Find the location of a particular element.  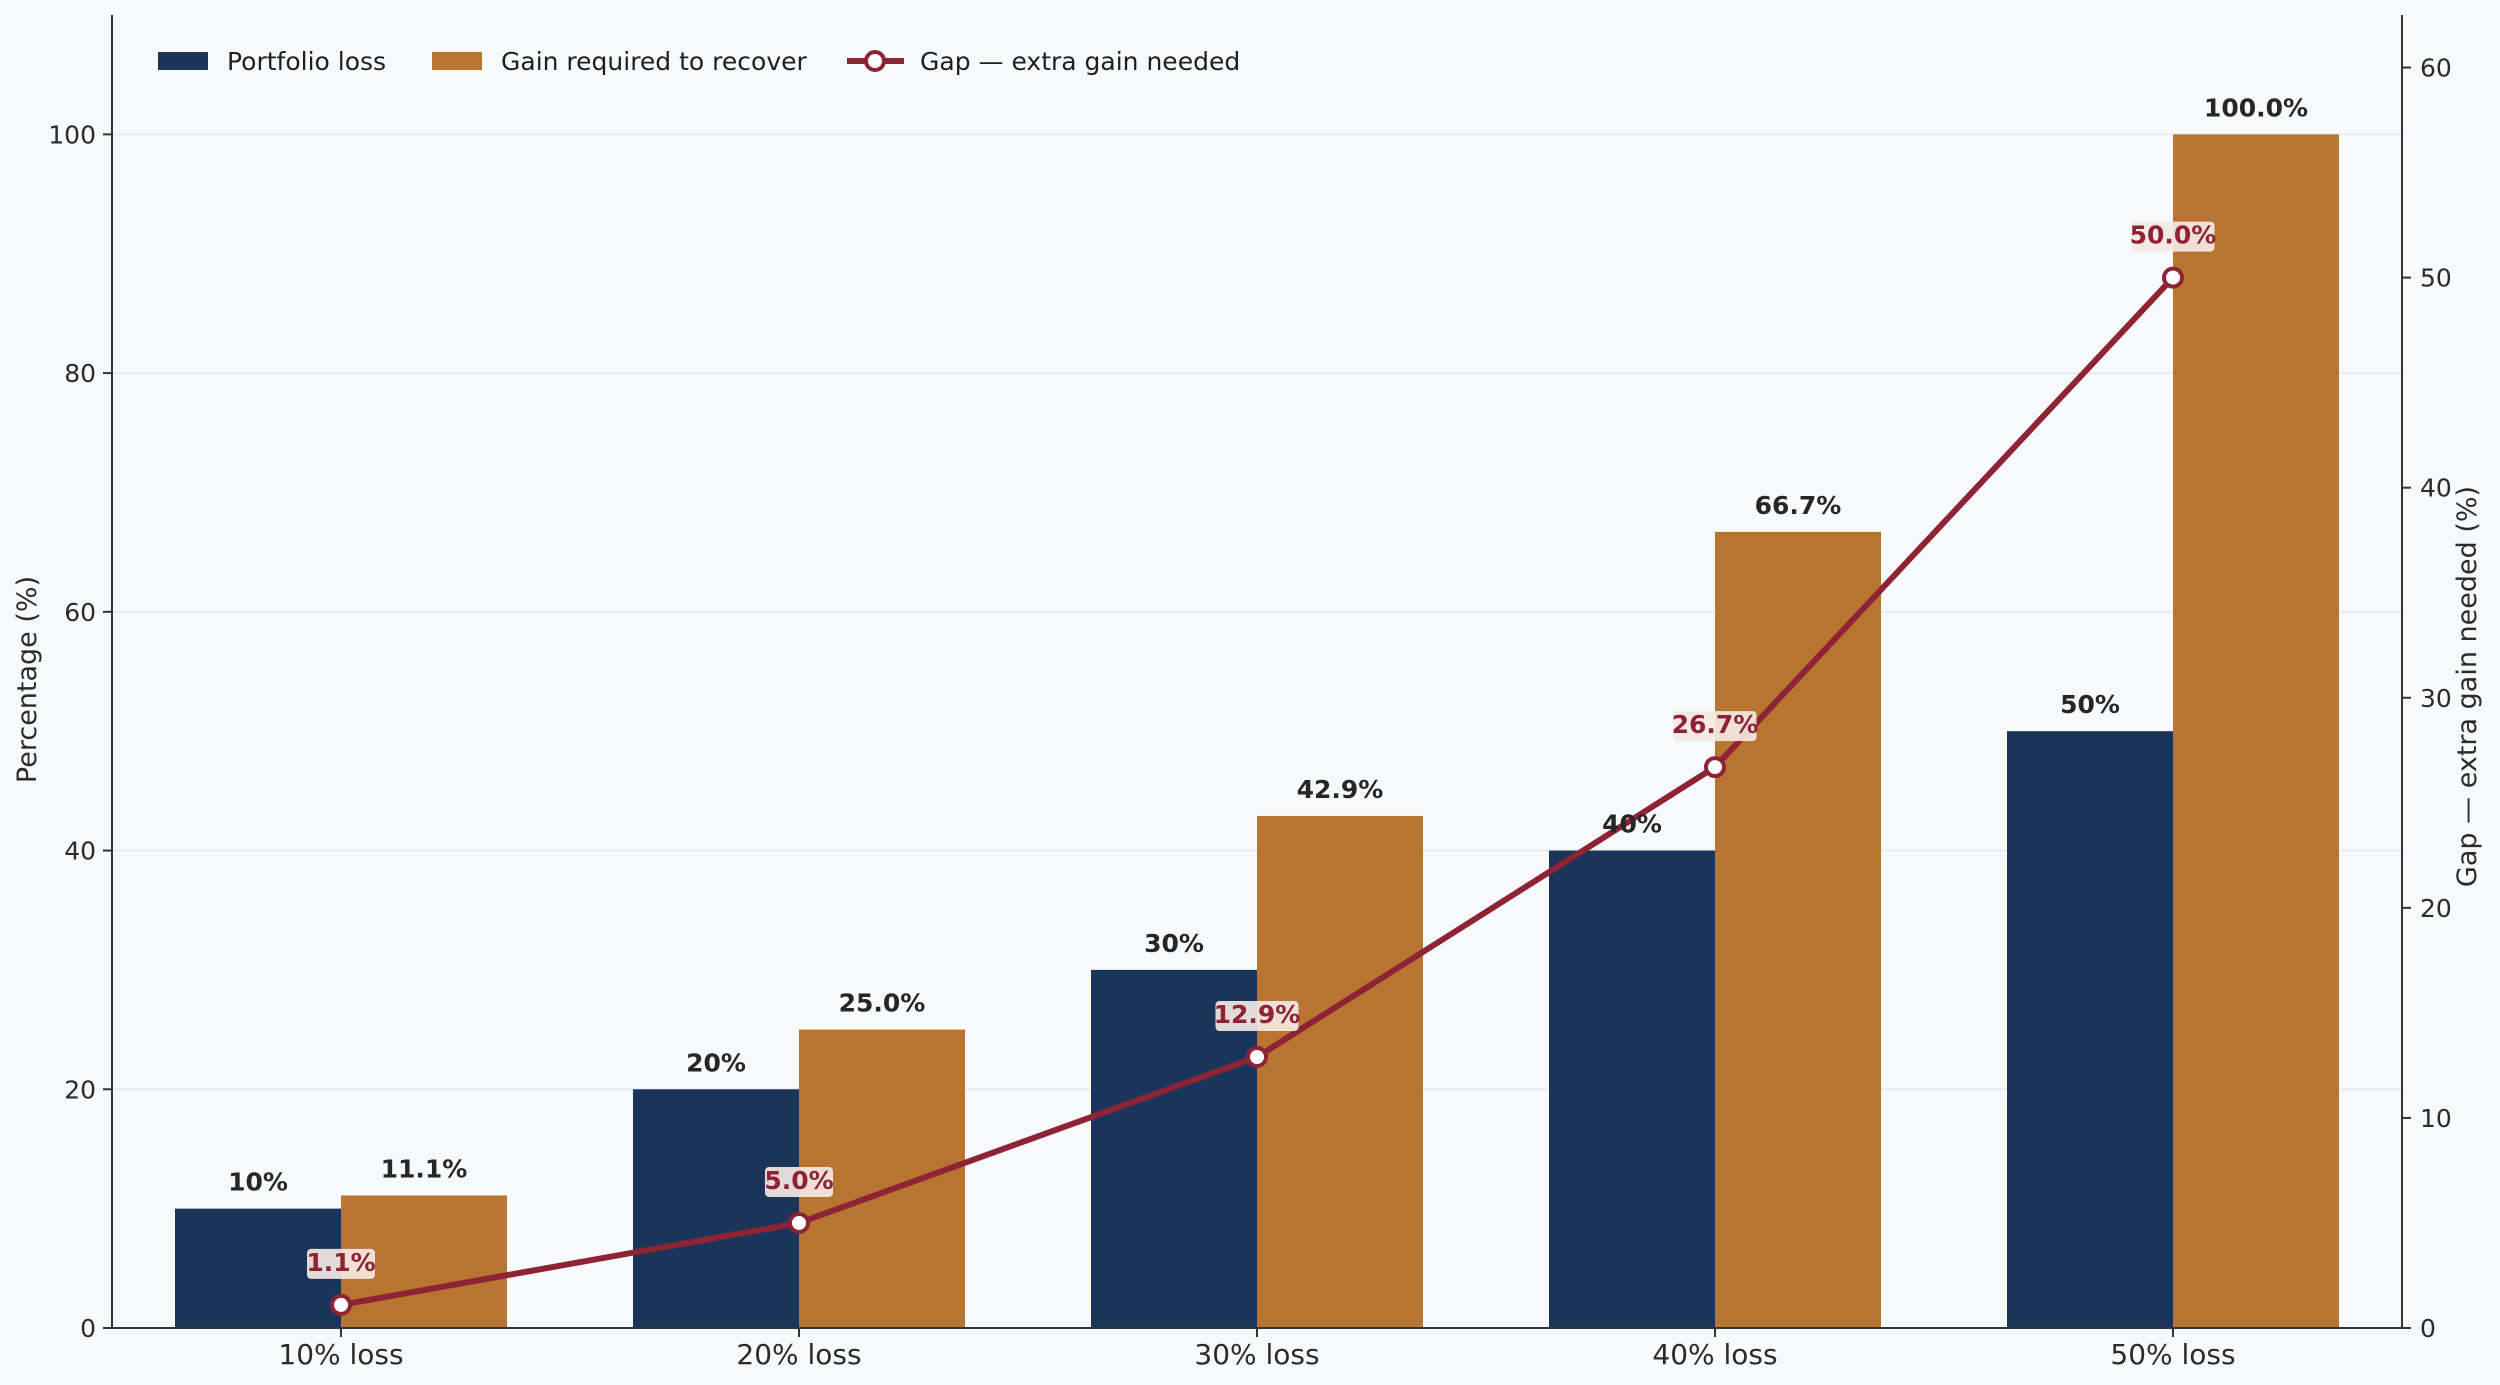

legend-label-portfolio-loss: Portfolio loss is located at coordinates (306, 61).